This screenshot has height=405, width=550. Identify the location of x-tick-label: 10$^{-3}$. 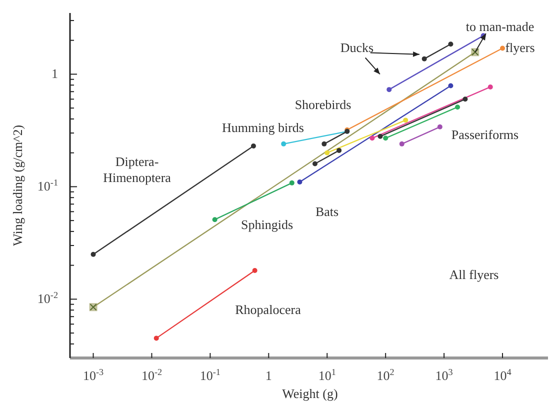
(93, 375).